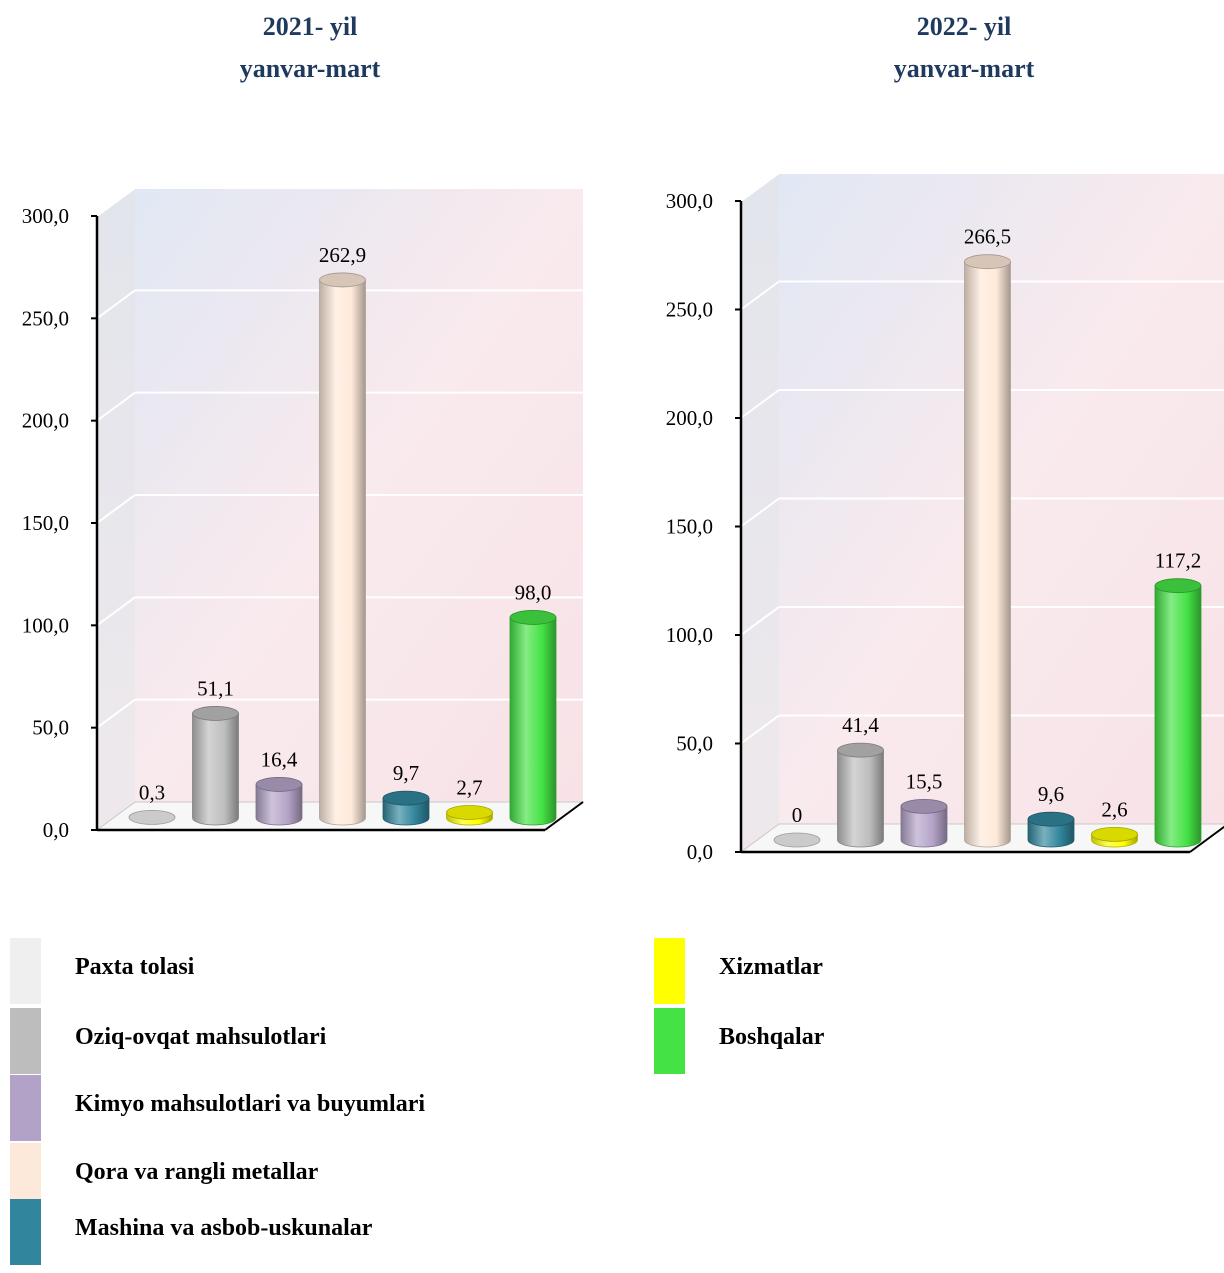 Image resolution: width=1224 pixels, height=1273 pixels. What do you see at coordinates (25, 1176) in the screenshot?
I see `legend-swatch-metallar` at bounding box center [25, 1176].